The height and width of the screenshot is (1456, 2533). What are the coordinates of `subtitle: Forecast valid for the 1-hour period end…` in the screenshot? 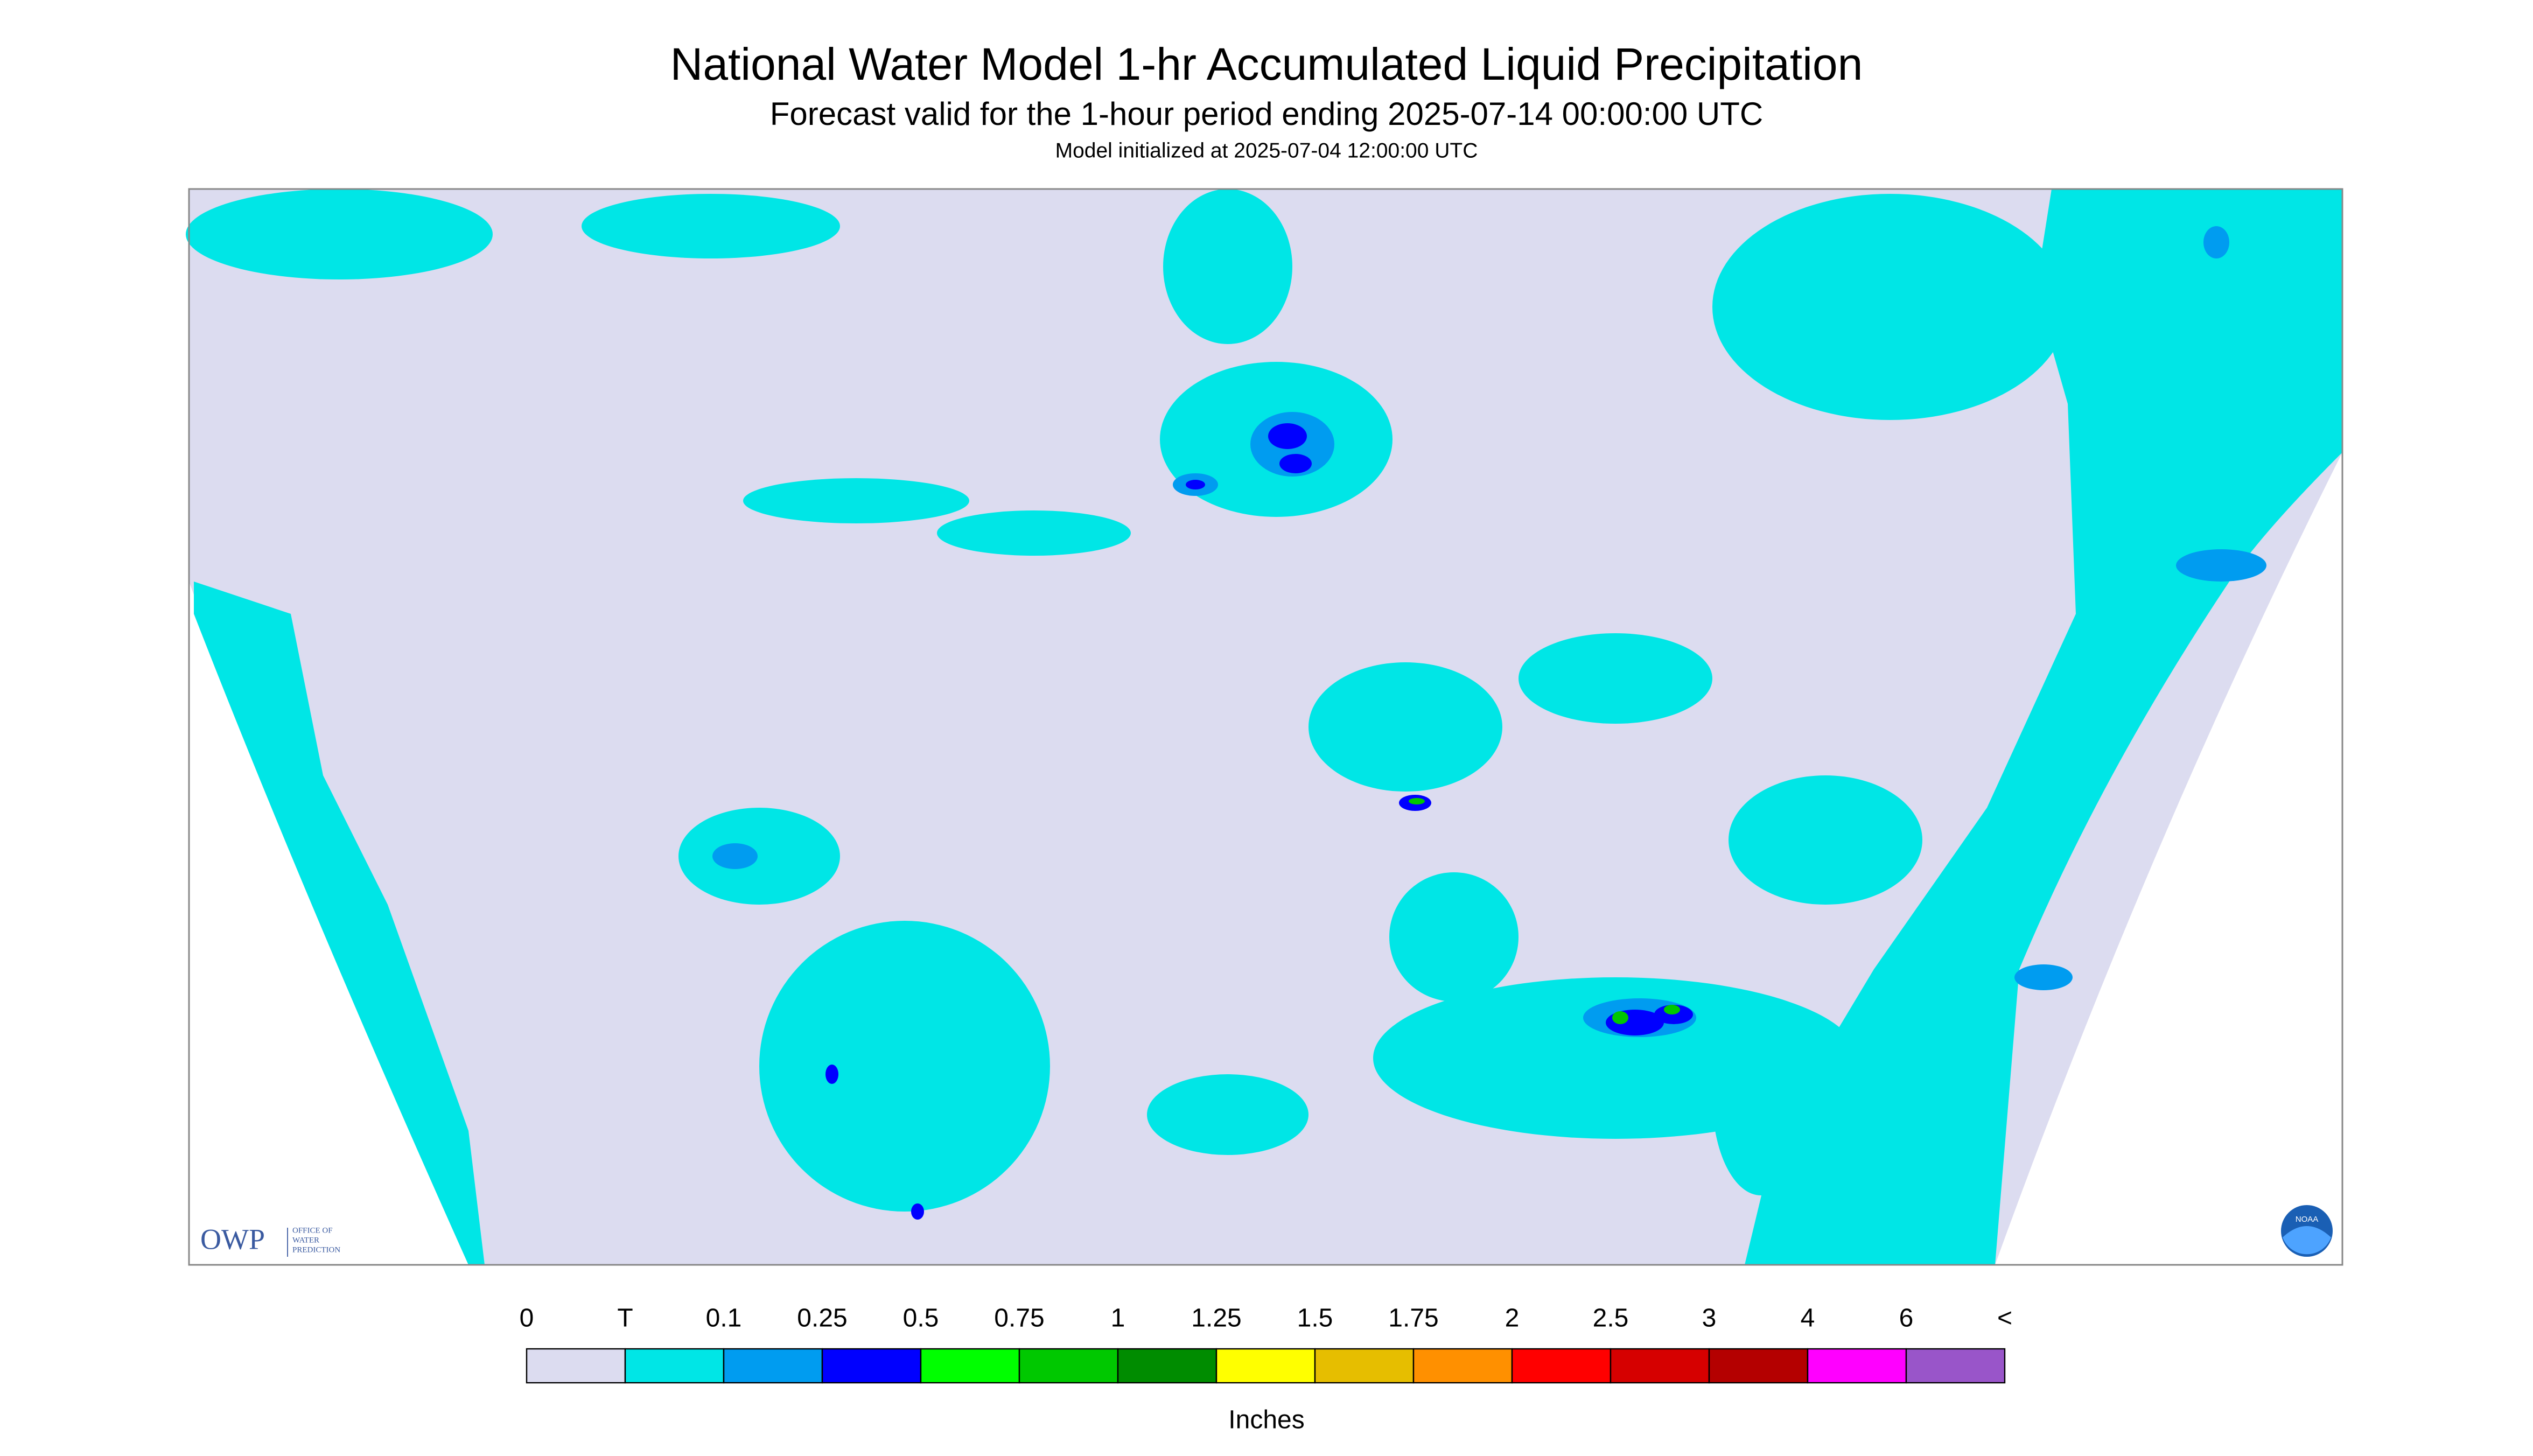 It's located at (1266, 114).